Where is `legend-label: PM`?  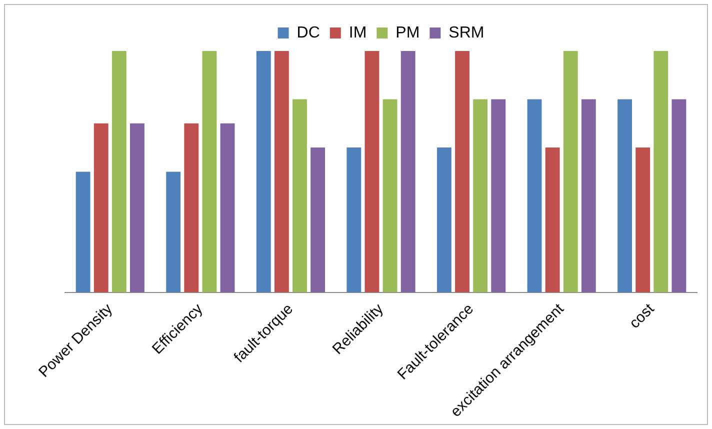
legend-label: PM is located at coordinates (408, 33).